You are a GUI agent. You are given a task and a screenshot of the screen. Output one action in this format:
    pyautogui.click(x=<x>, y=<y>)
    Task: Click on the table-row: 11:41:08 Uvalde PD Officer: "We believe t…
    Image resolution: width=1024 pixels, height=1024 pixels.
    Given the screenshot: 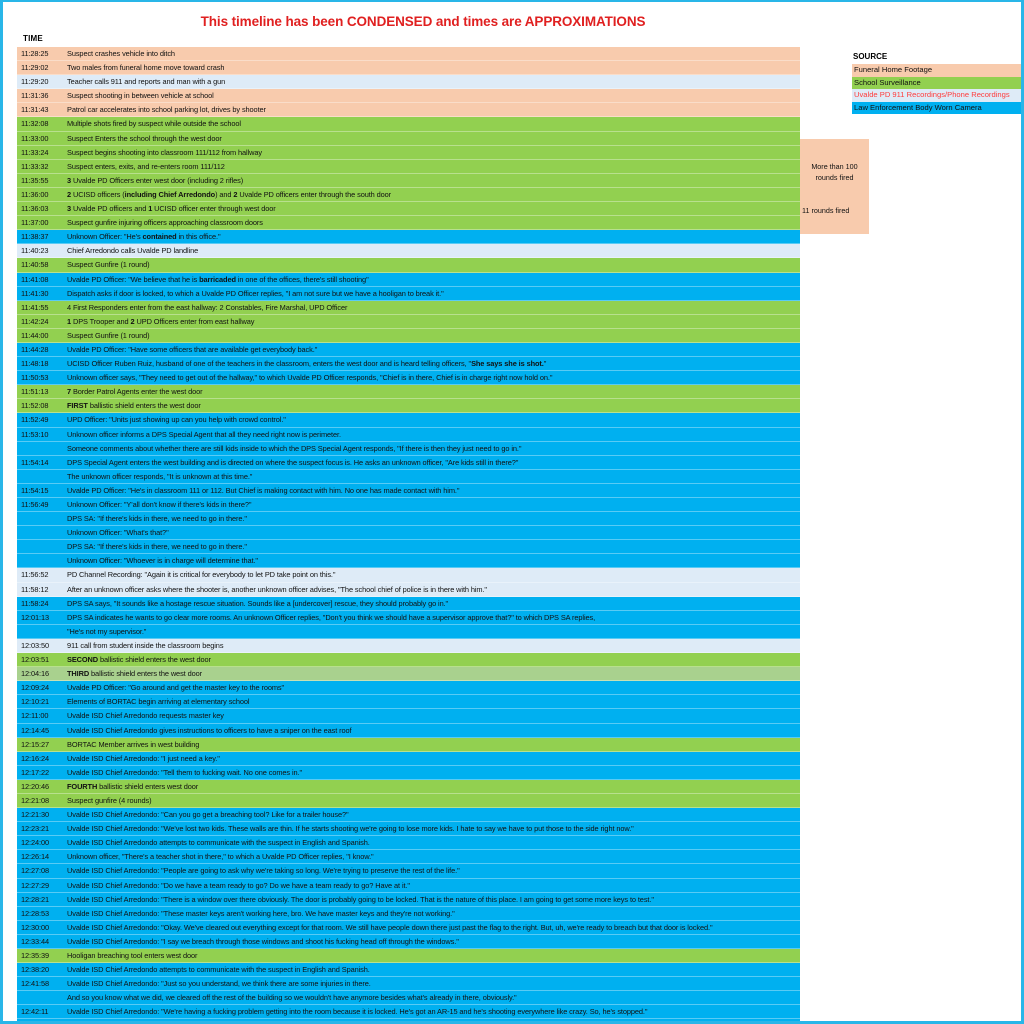 What is the action you would take?
    pyautogui.click(x=408, y=279)
    